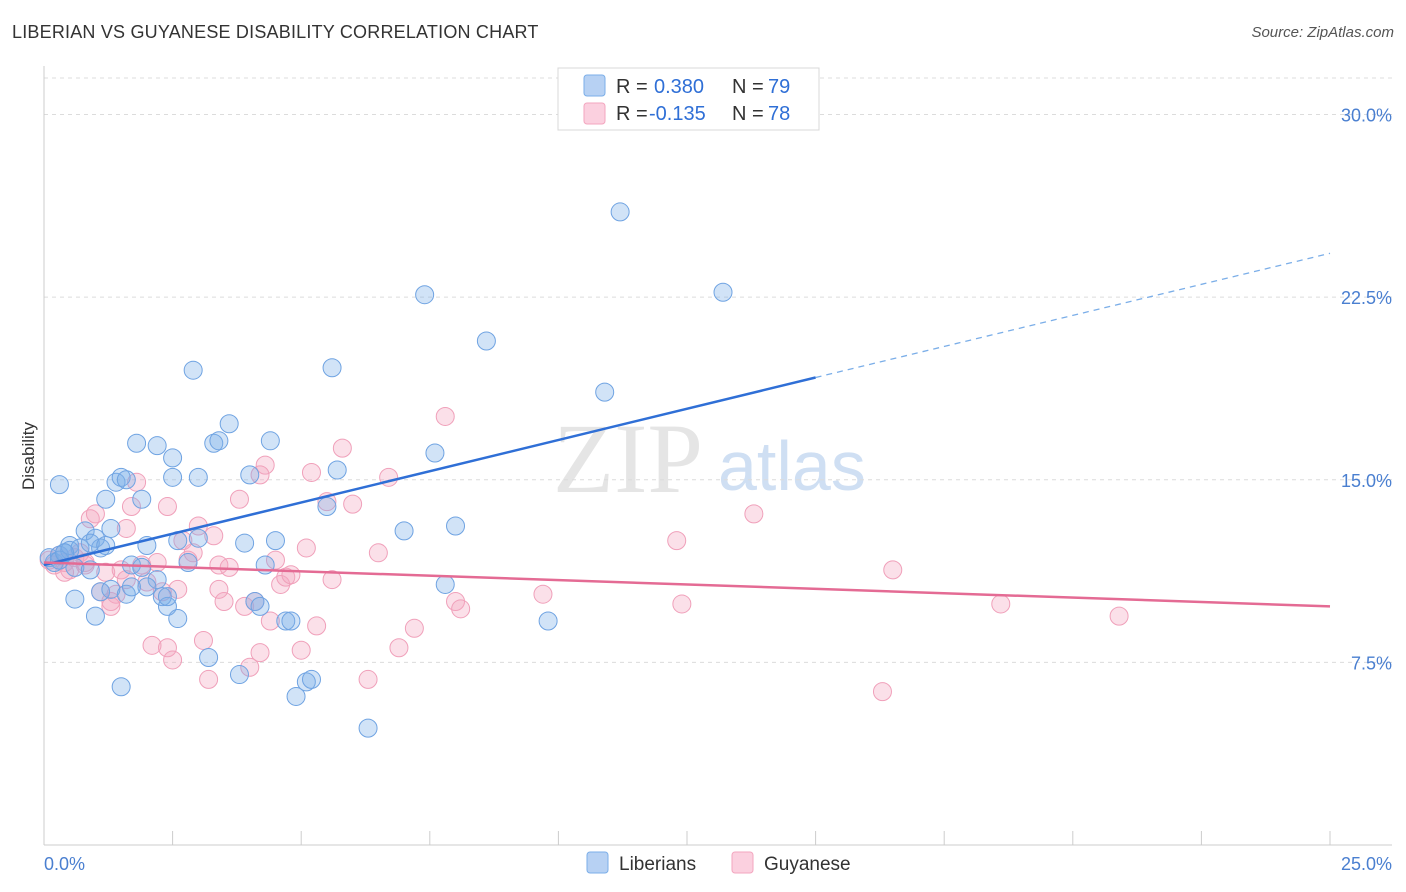 The width and height of the screenshot is (1406, 892). What do you see at coordinates (688, 99) in the screenshot?
I see `legend-box: R = 0.380 N = 79 R = -0.135 N = 78` at bounding box center [688, 99].